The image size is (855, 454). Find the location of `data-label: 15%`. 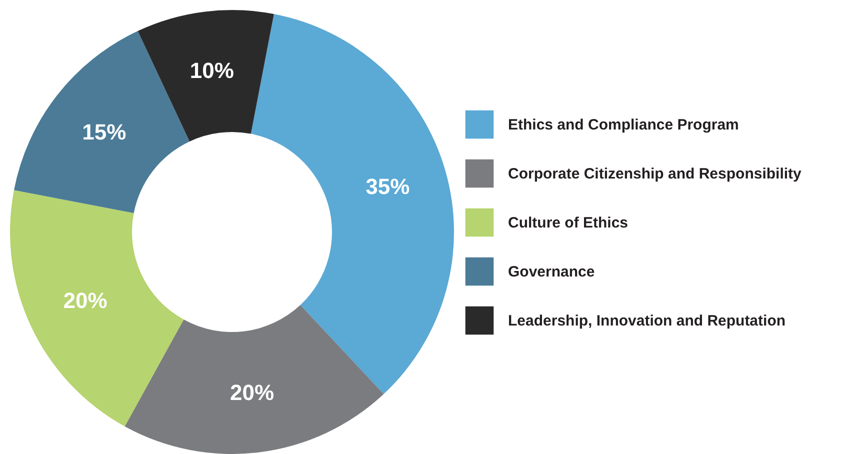

data-label: 15% is located at coordinates (104, 132).